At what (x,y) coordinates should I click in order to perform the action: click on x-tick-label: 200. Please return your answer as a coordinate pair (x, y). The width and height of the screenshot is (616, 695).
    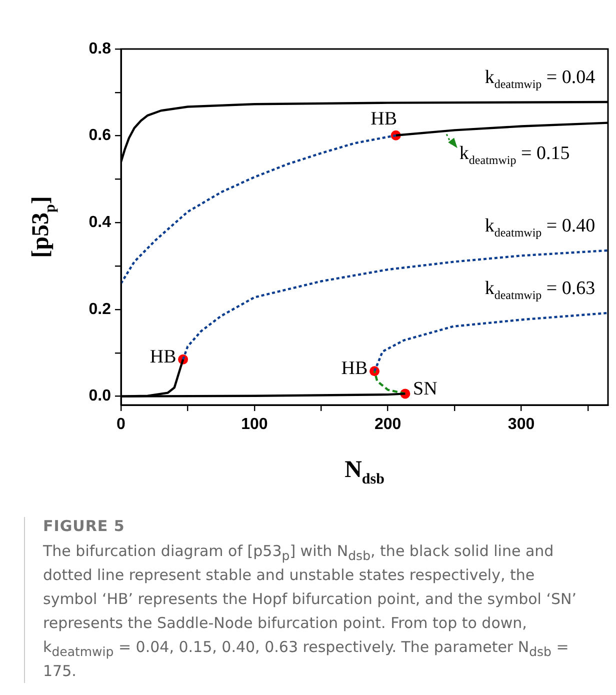
    Looking at the image, I should click on (388, 425).